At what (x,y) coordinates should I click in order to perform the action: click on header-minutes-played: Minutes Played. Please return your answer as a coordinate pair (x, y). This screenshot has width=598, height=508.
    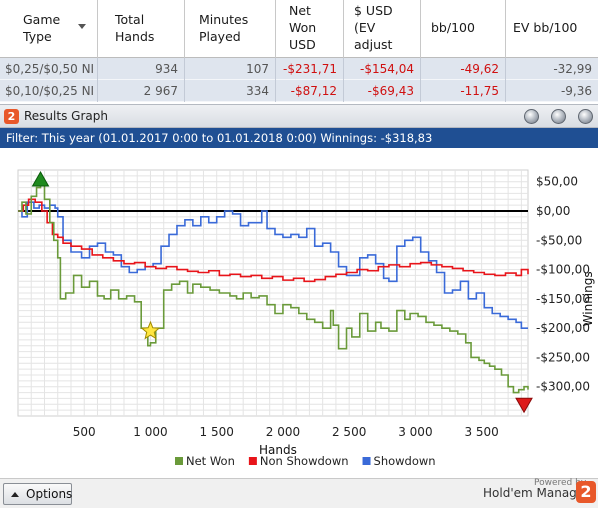
    Looking at the image, I should click on (230, 29).